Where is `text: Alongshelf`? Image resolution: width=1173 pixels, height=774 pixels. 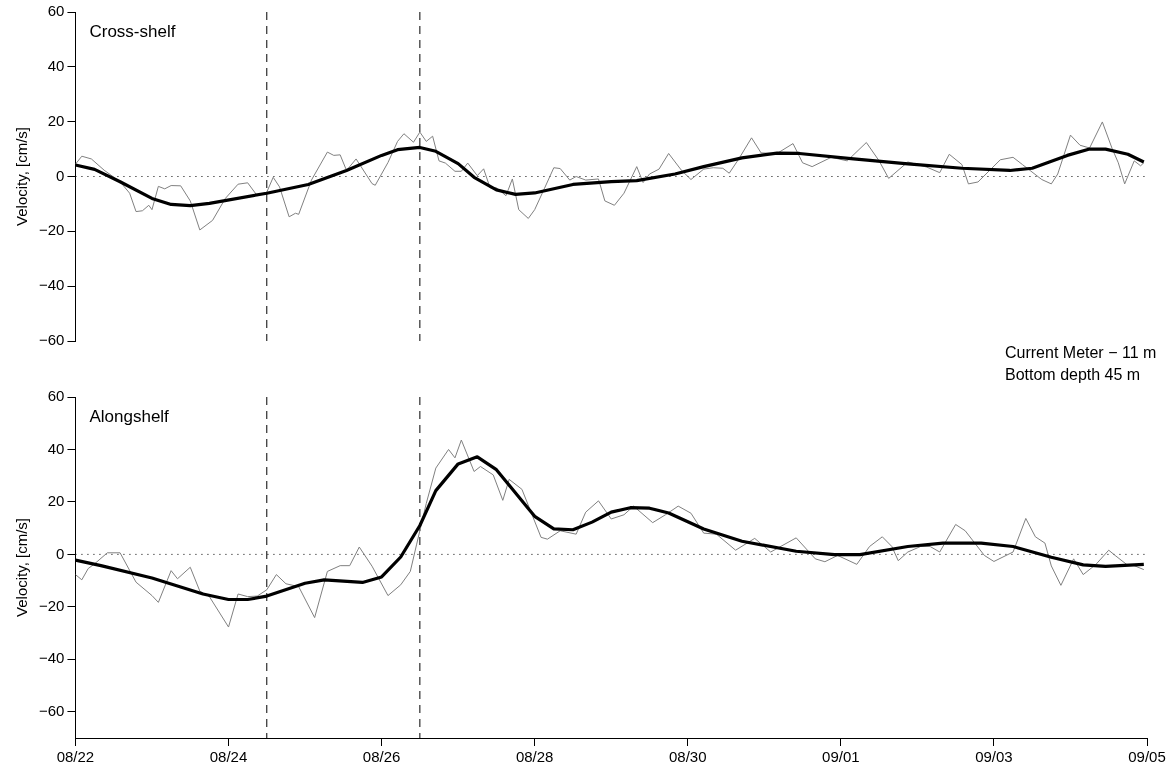 text: Alongshelf is located at coordinates (129, 417).